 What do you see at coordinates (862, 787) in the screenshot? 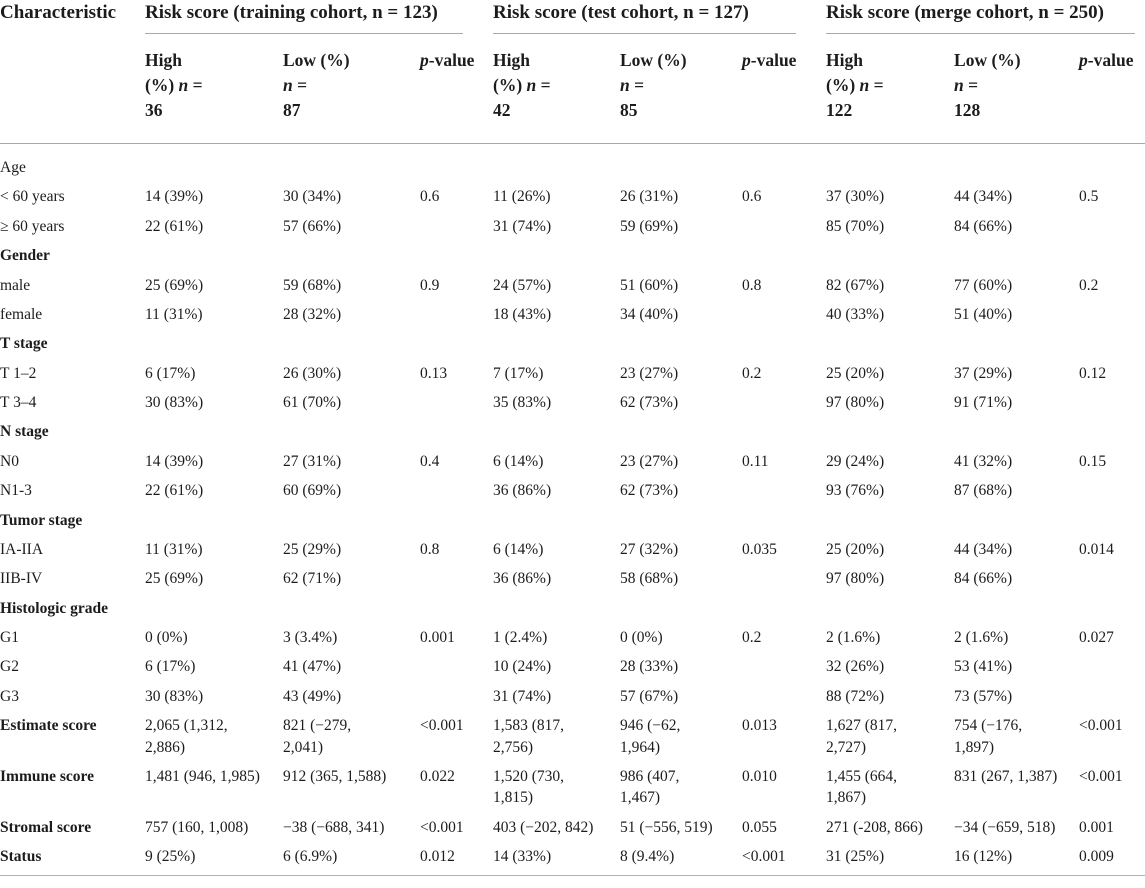
I see `cell: 1,455 (664, 1,867)` at bounding box center [862, 787].